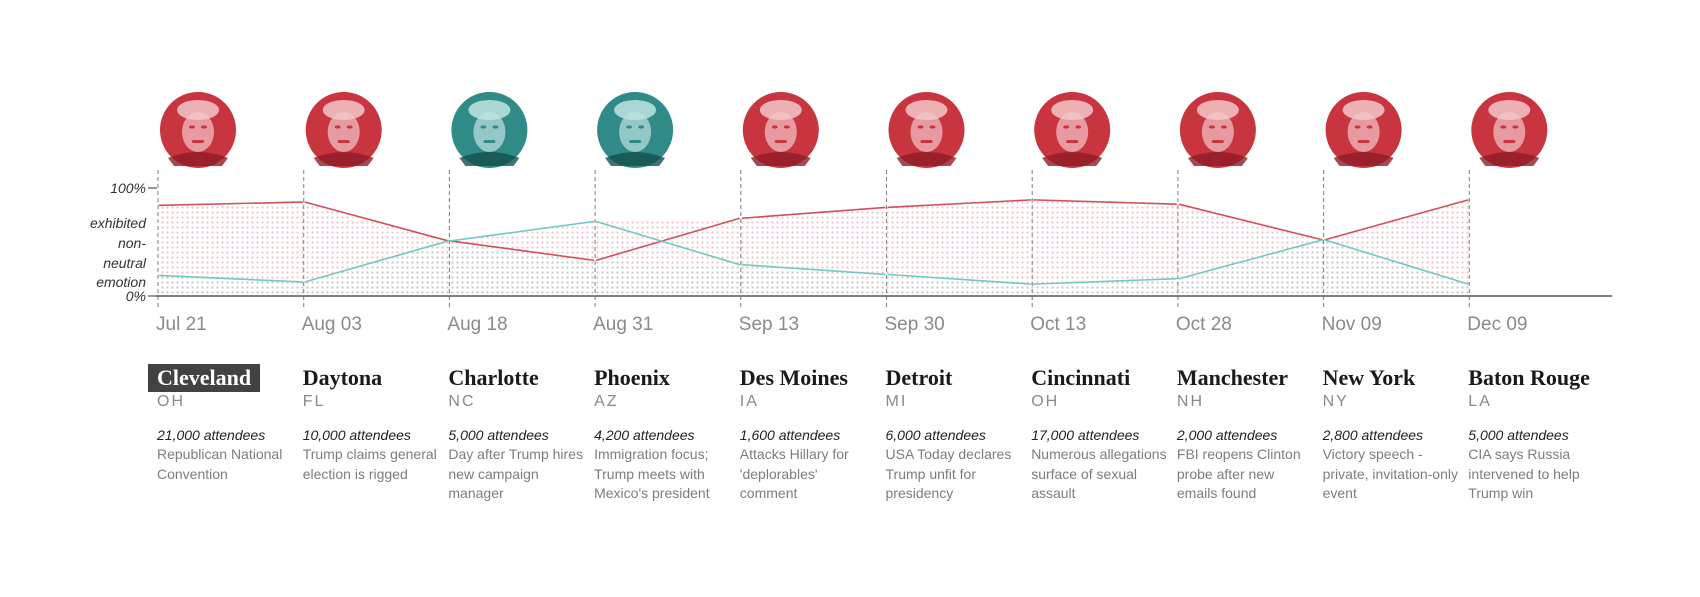  Describe the element at coordinates (493, 377) in the screenshot. I see `rally-city: Charlotte` at that location.